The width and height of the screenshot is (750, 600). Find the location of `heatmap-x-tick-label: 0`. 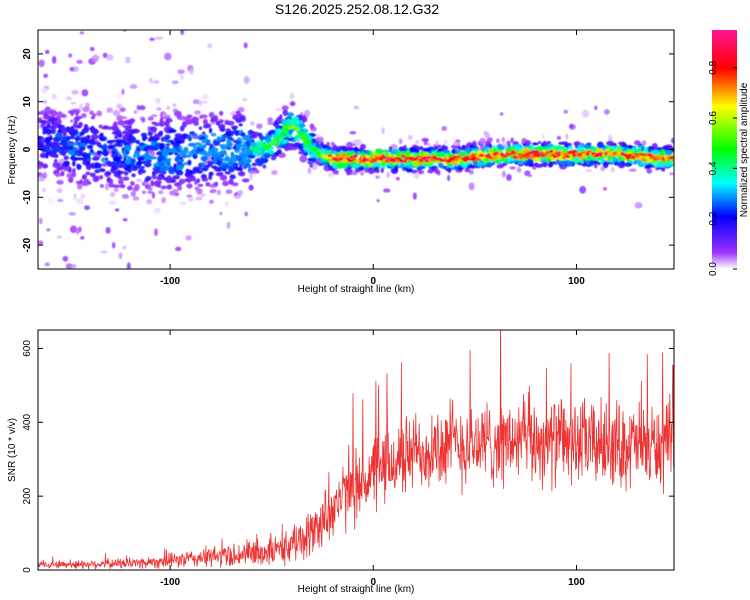

heatmap-x-tick-label: 0 is located at coordinates (373, 281).